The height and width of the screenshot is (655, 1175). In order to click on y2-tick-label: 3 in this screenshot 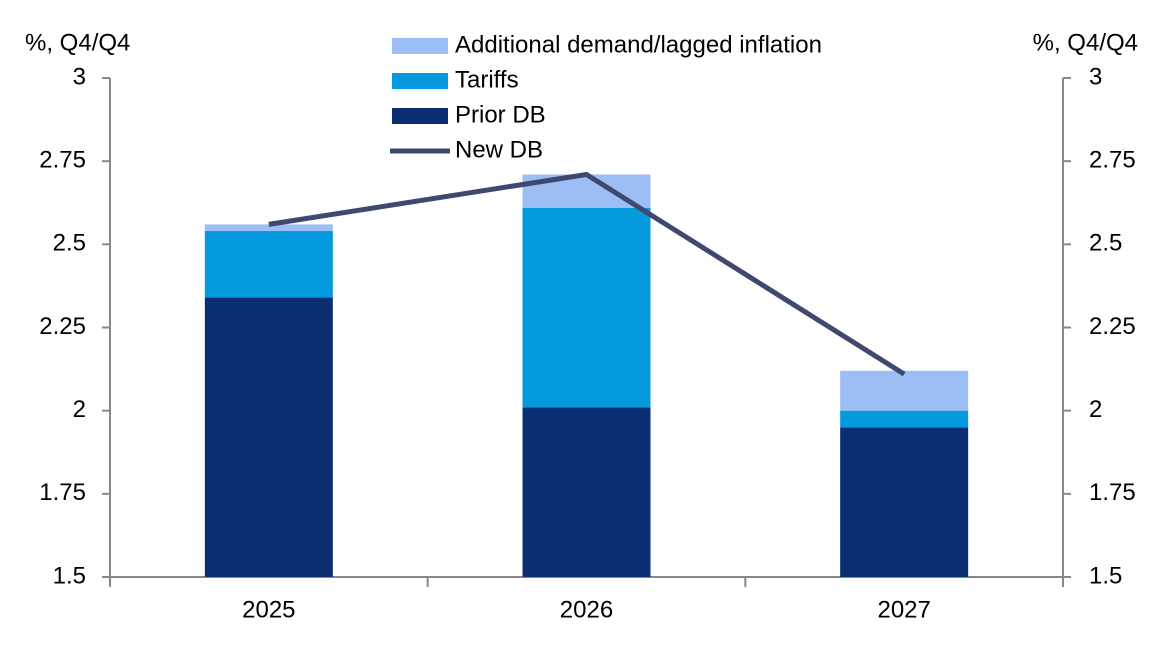, I will do `click(1095, 76)`.